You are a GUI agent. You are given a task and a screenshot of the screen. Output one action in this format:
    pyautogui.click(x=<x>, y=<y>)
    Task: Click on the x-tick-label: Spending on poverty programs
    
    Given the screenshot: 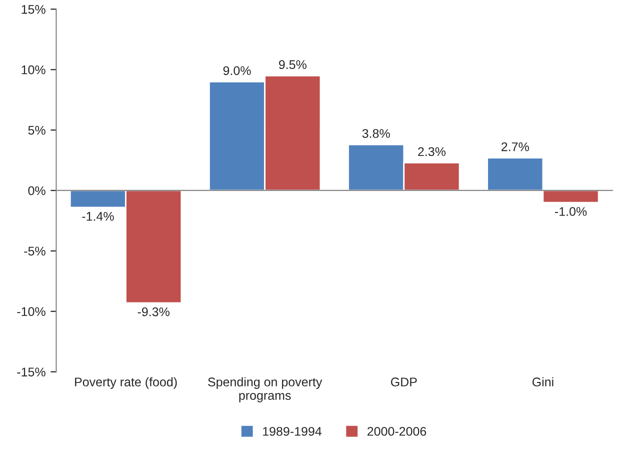 What is the action you would take?
    pyautogui.click(x=265, y=389)
    